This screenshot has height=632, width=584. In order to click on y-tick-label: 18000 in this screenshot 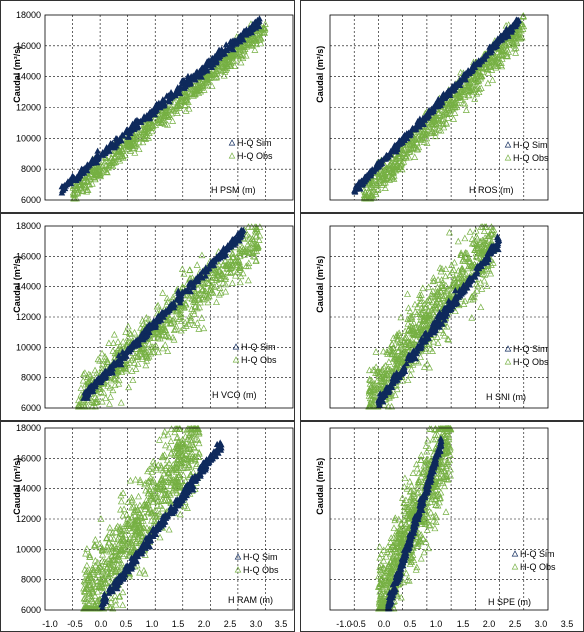, I will do `click(28, 226)`.